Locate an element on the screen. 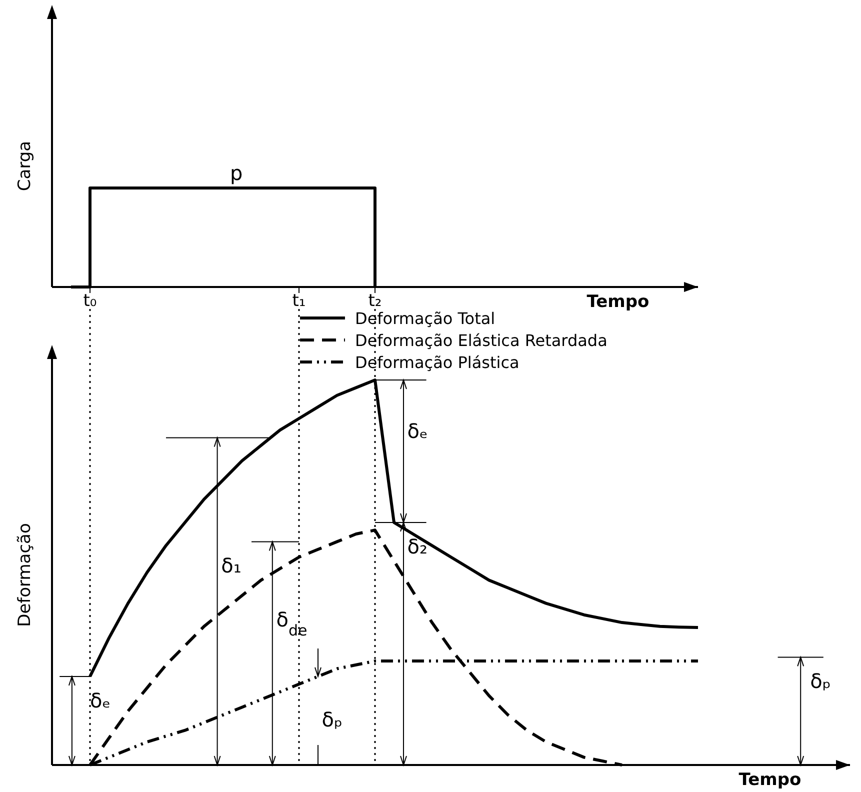 This screenshot has height=792, width=861. legend-label: Deformação Elástica Retardada is located at coordinates (481, 340).